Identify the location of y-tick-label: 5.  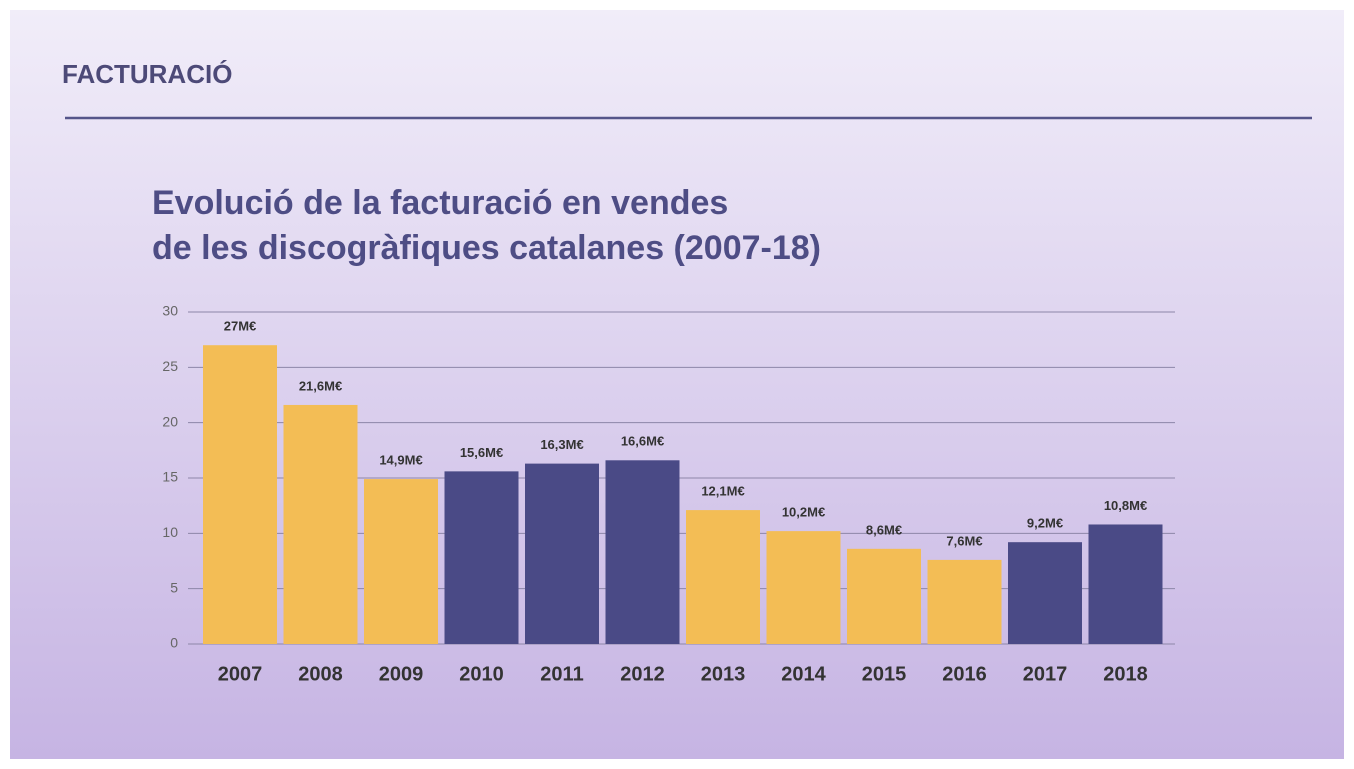
(174, 587).